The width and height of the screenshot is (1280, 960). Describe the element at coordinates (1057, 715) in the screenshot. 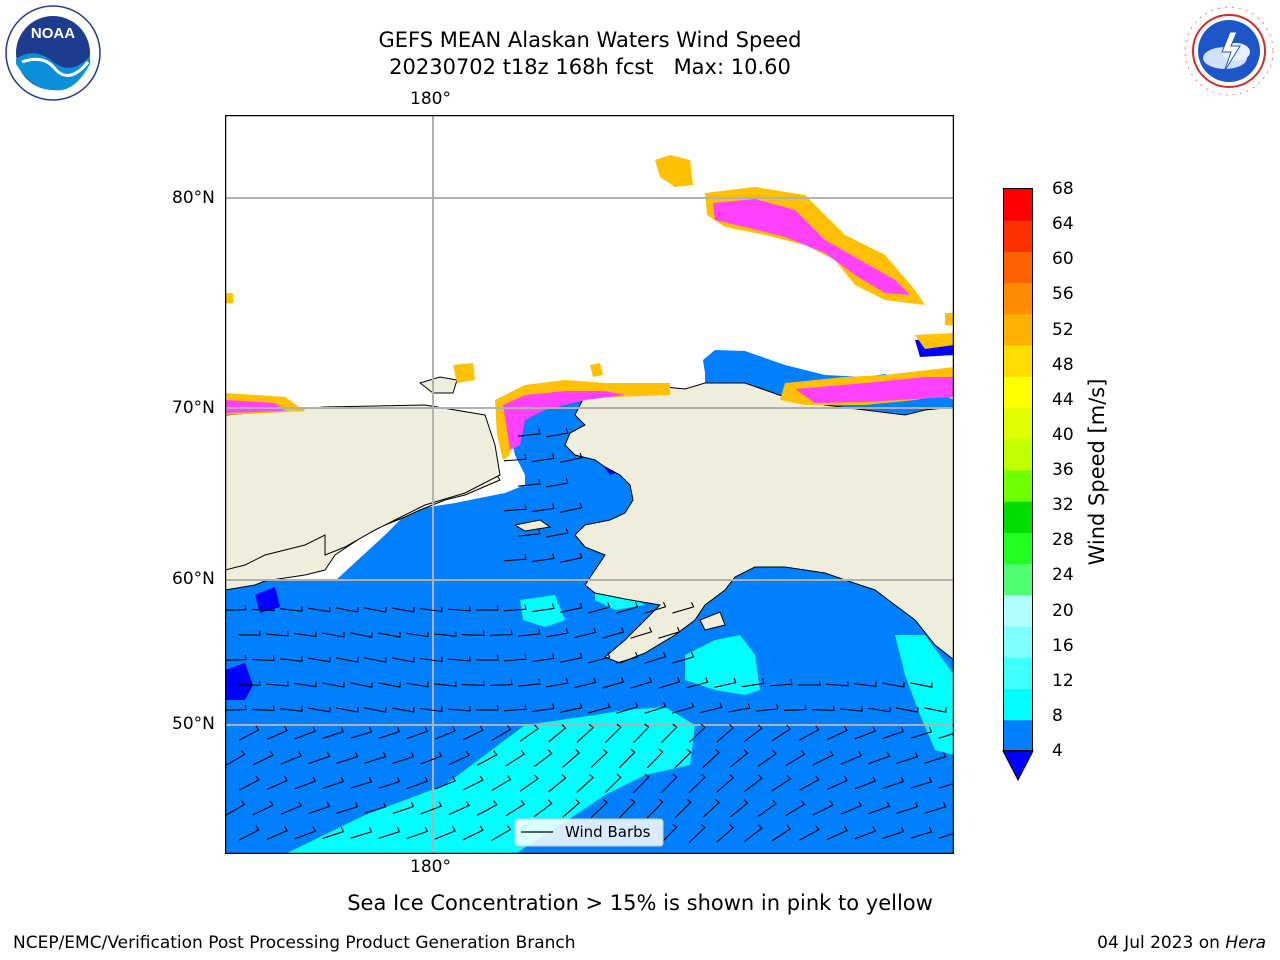

I see `colorbar-tick-label: 8` at that location.